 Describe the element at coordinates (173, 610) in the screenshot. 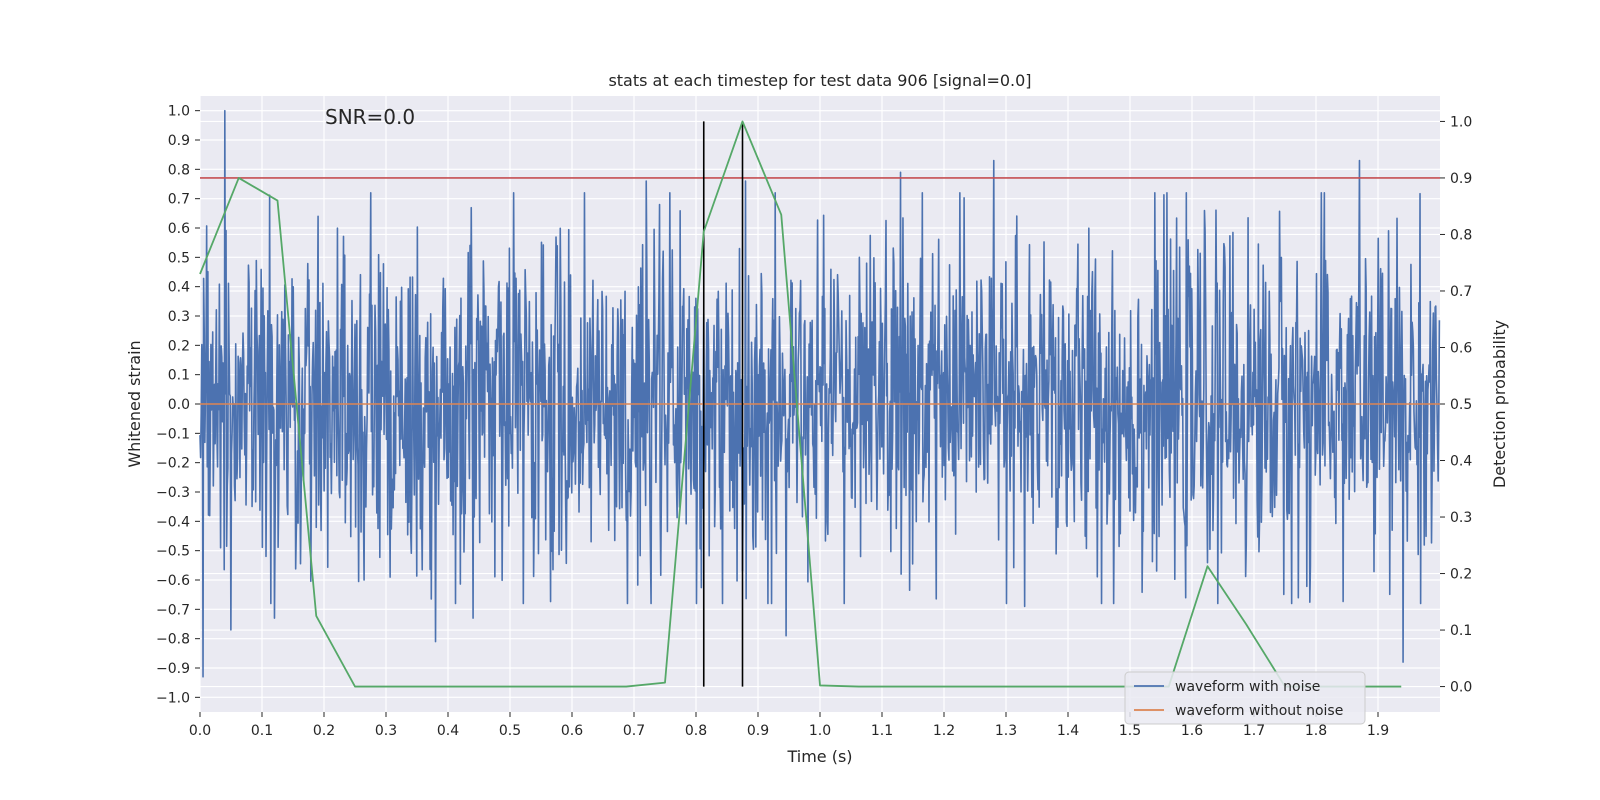

I see `y-left-tick-label: −0.7` at that location.